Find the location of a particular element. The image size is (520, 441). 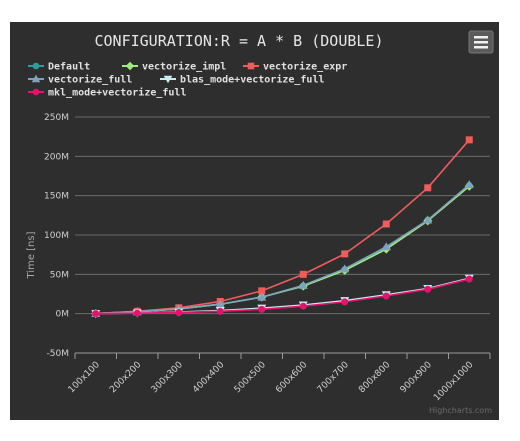

chart-menu-button is located at coordinates (481, 42).